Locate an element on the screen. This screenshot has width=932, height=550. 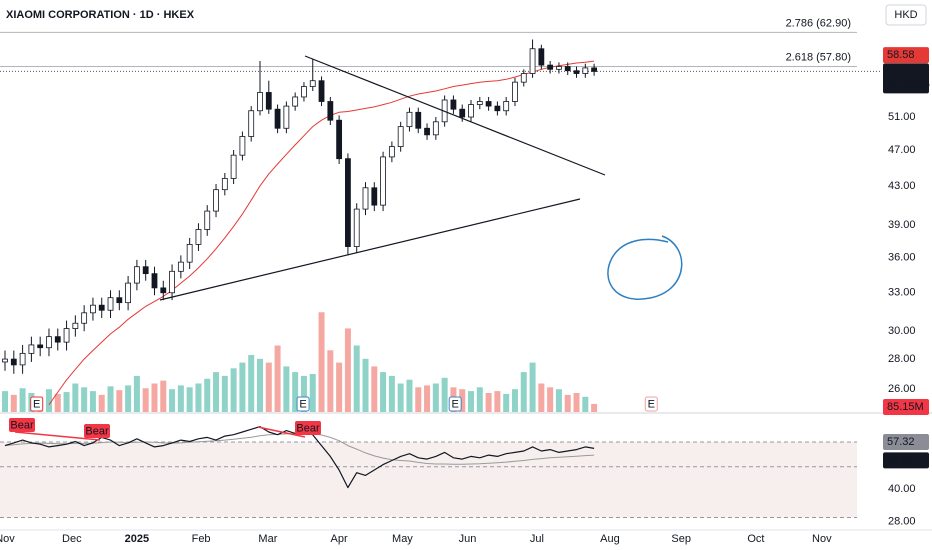
x-tick-label: Oct is located at coordinates (755, 539).